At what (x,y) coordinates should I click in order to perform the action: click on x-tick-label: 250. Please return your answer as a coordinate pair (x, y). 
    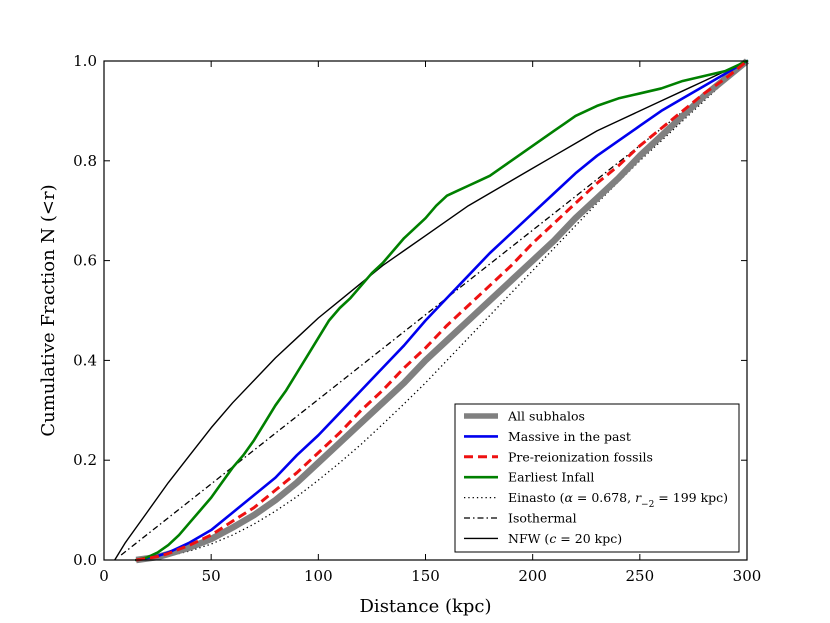
    Looking at the image, I should click on (640, 576).